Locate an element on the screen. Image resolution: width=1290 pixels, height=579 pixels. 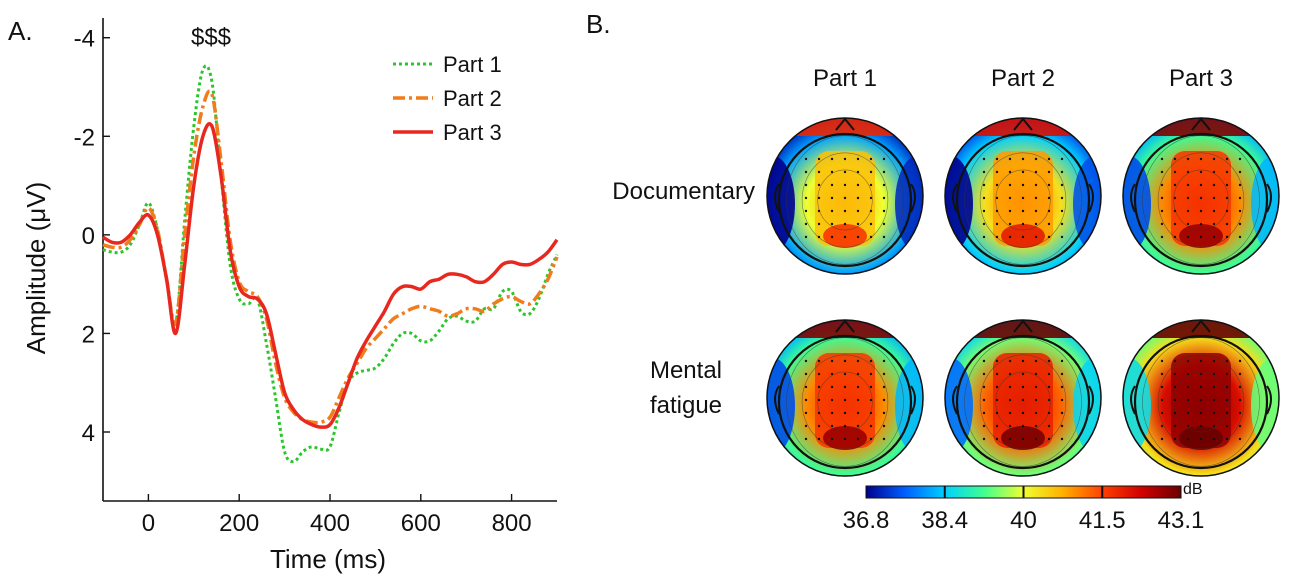
colorbar: 36.8 38.4 40 41.5 43.1 dB is located at coordinates (1024, 507).